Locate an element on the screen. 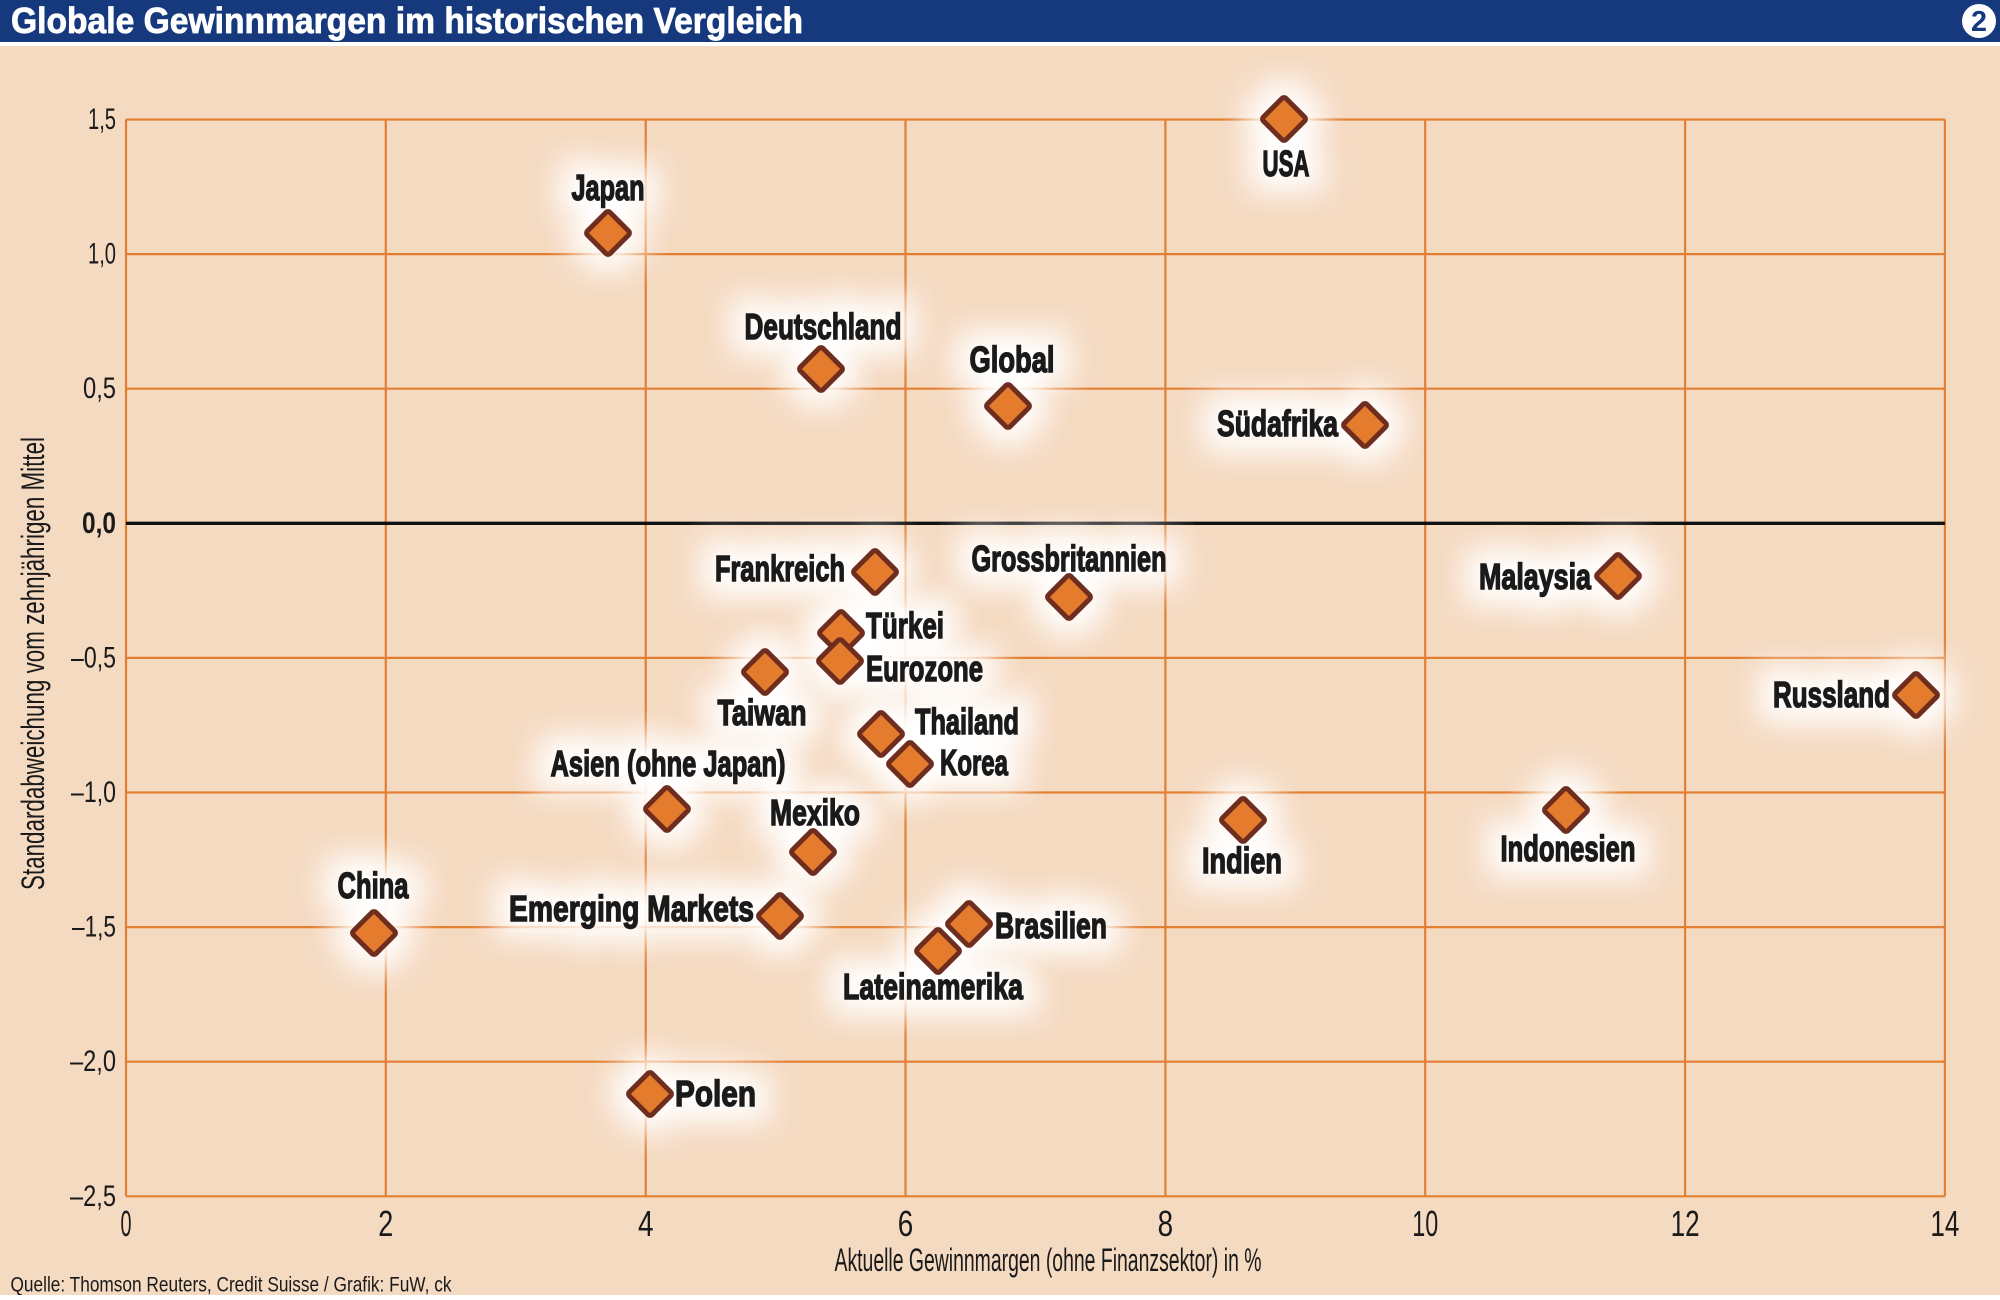 The width and height of the screenshot is (2000, 1300). svg-text: 0 is located at coordinates (126, 1223).